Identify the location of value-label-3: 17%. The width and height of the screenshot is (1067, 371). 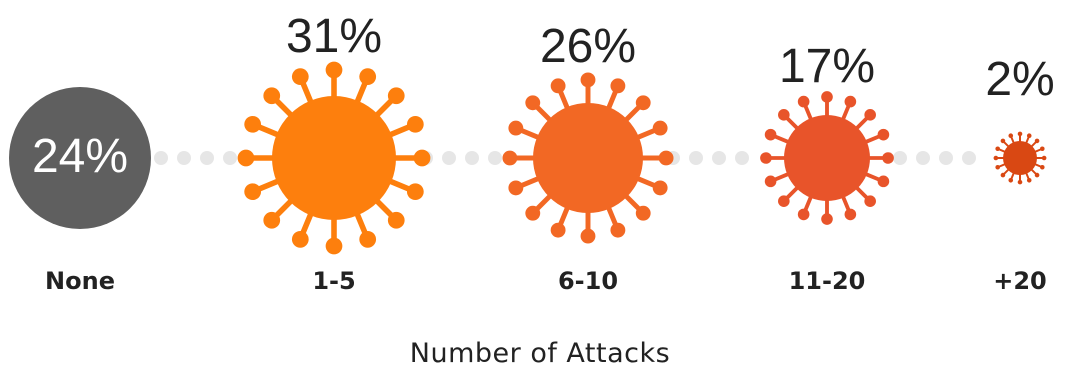
(827, 66).